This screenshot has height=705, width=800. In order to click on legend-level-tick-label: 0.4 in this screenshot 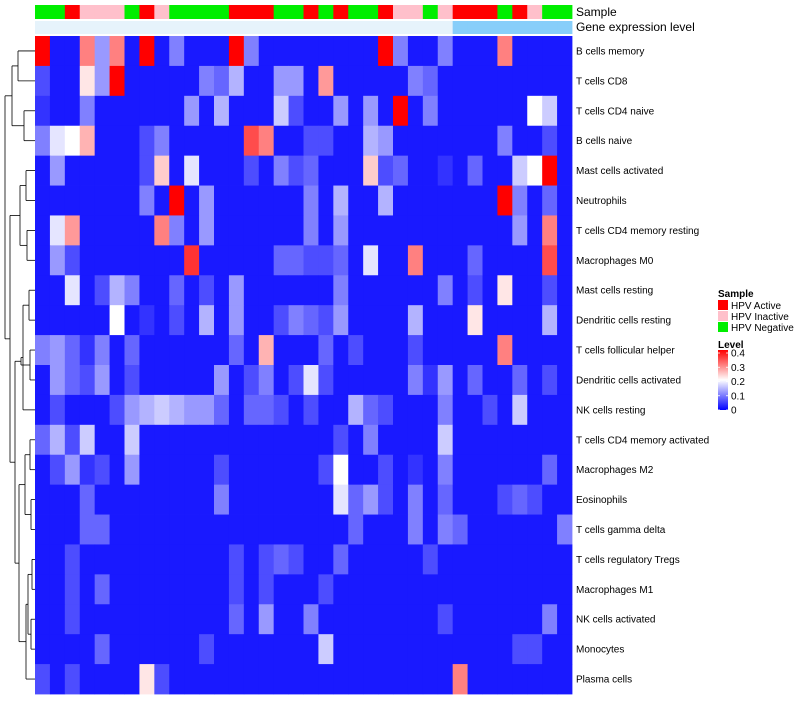, I will do `click(738, 354)`.